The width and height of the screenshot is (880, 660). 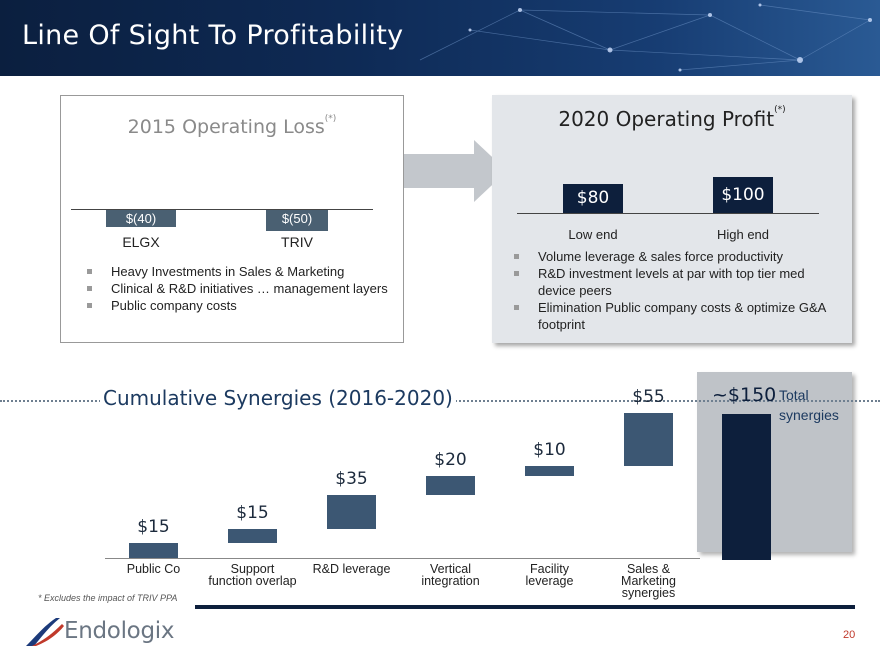 I want to click on synergy-step-value: $35, so click(x=351, y=478).